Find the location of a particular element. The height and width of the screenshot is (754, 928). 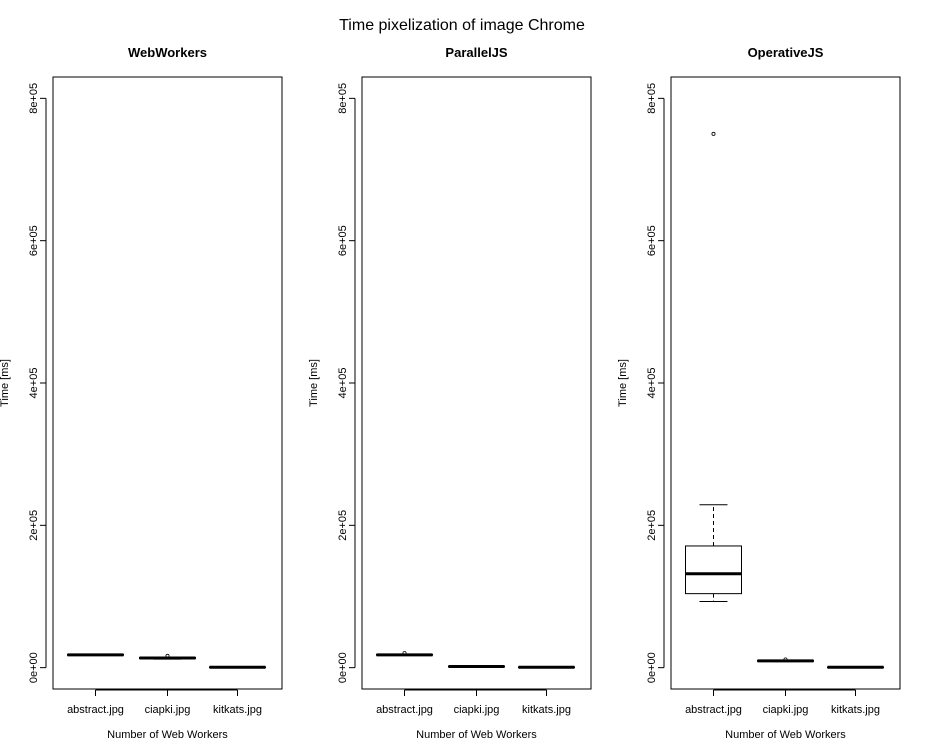

panel-title: WebWorkers is located at coordinates (167, 52).